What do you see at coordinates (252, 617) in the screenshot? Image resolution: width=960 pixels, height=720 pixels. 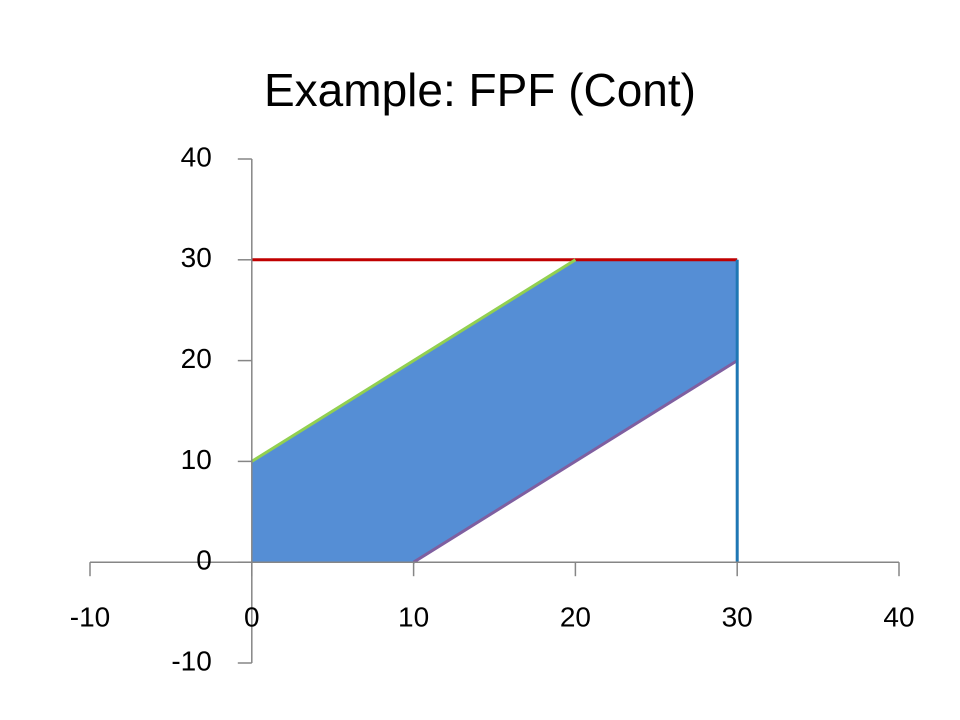 I see `x-tick-label: 0` at bounding box center [252, 617].